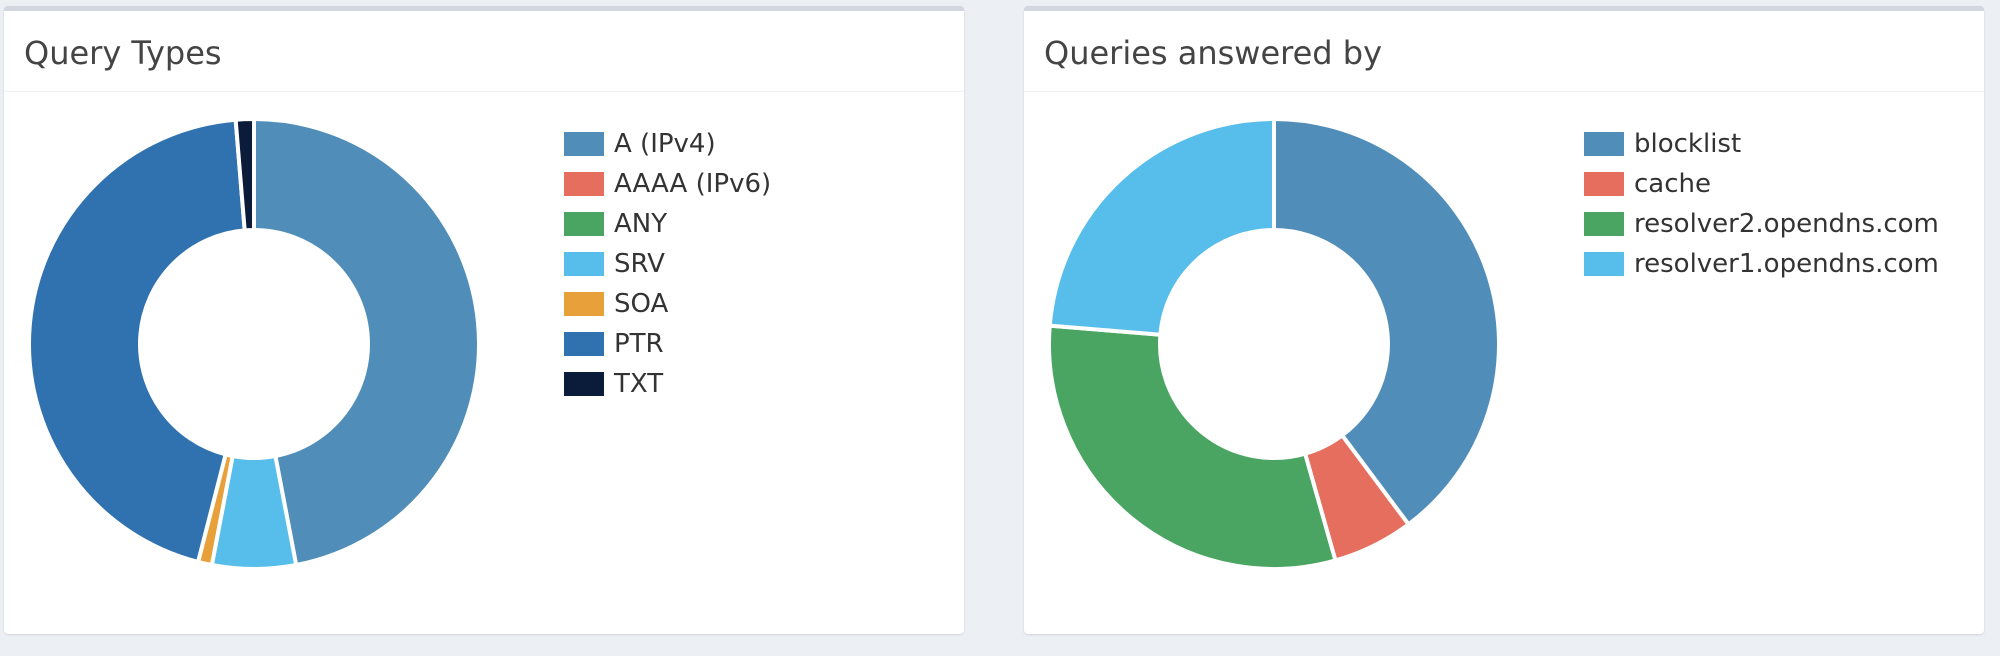  I want to click on legend-item-a-ipv4: A (IPv4), so click(667, 144).